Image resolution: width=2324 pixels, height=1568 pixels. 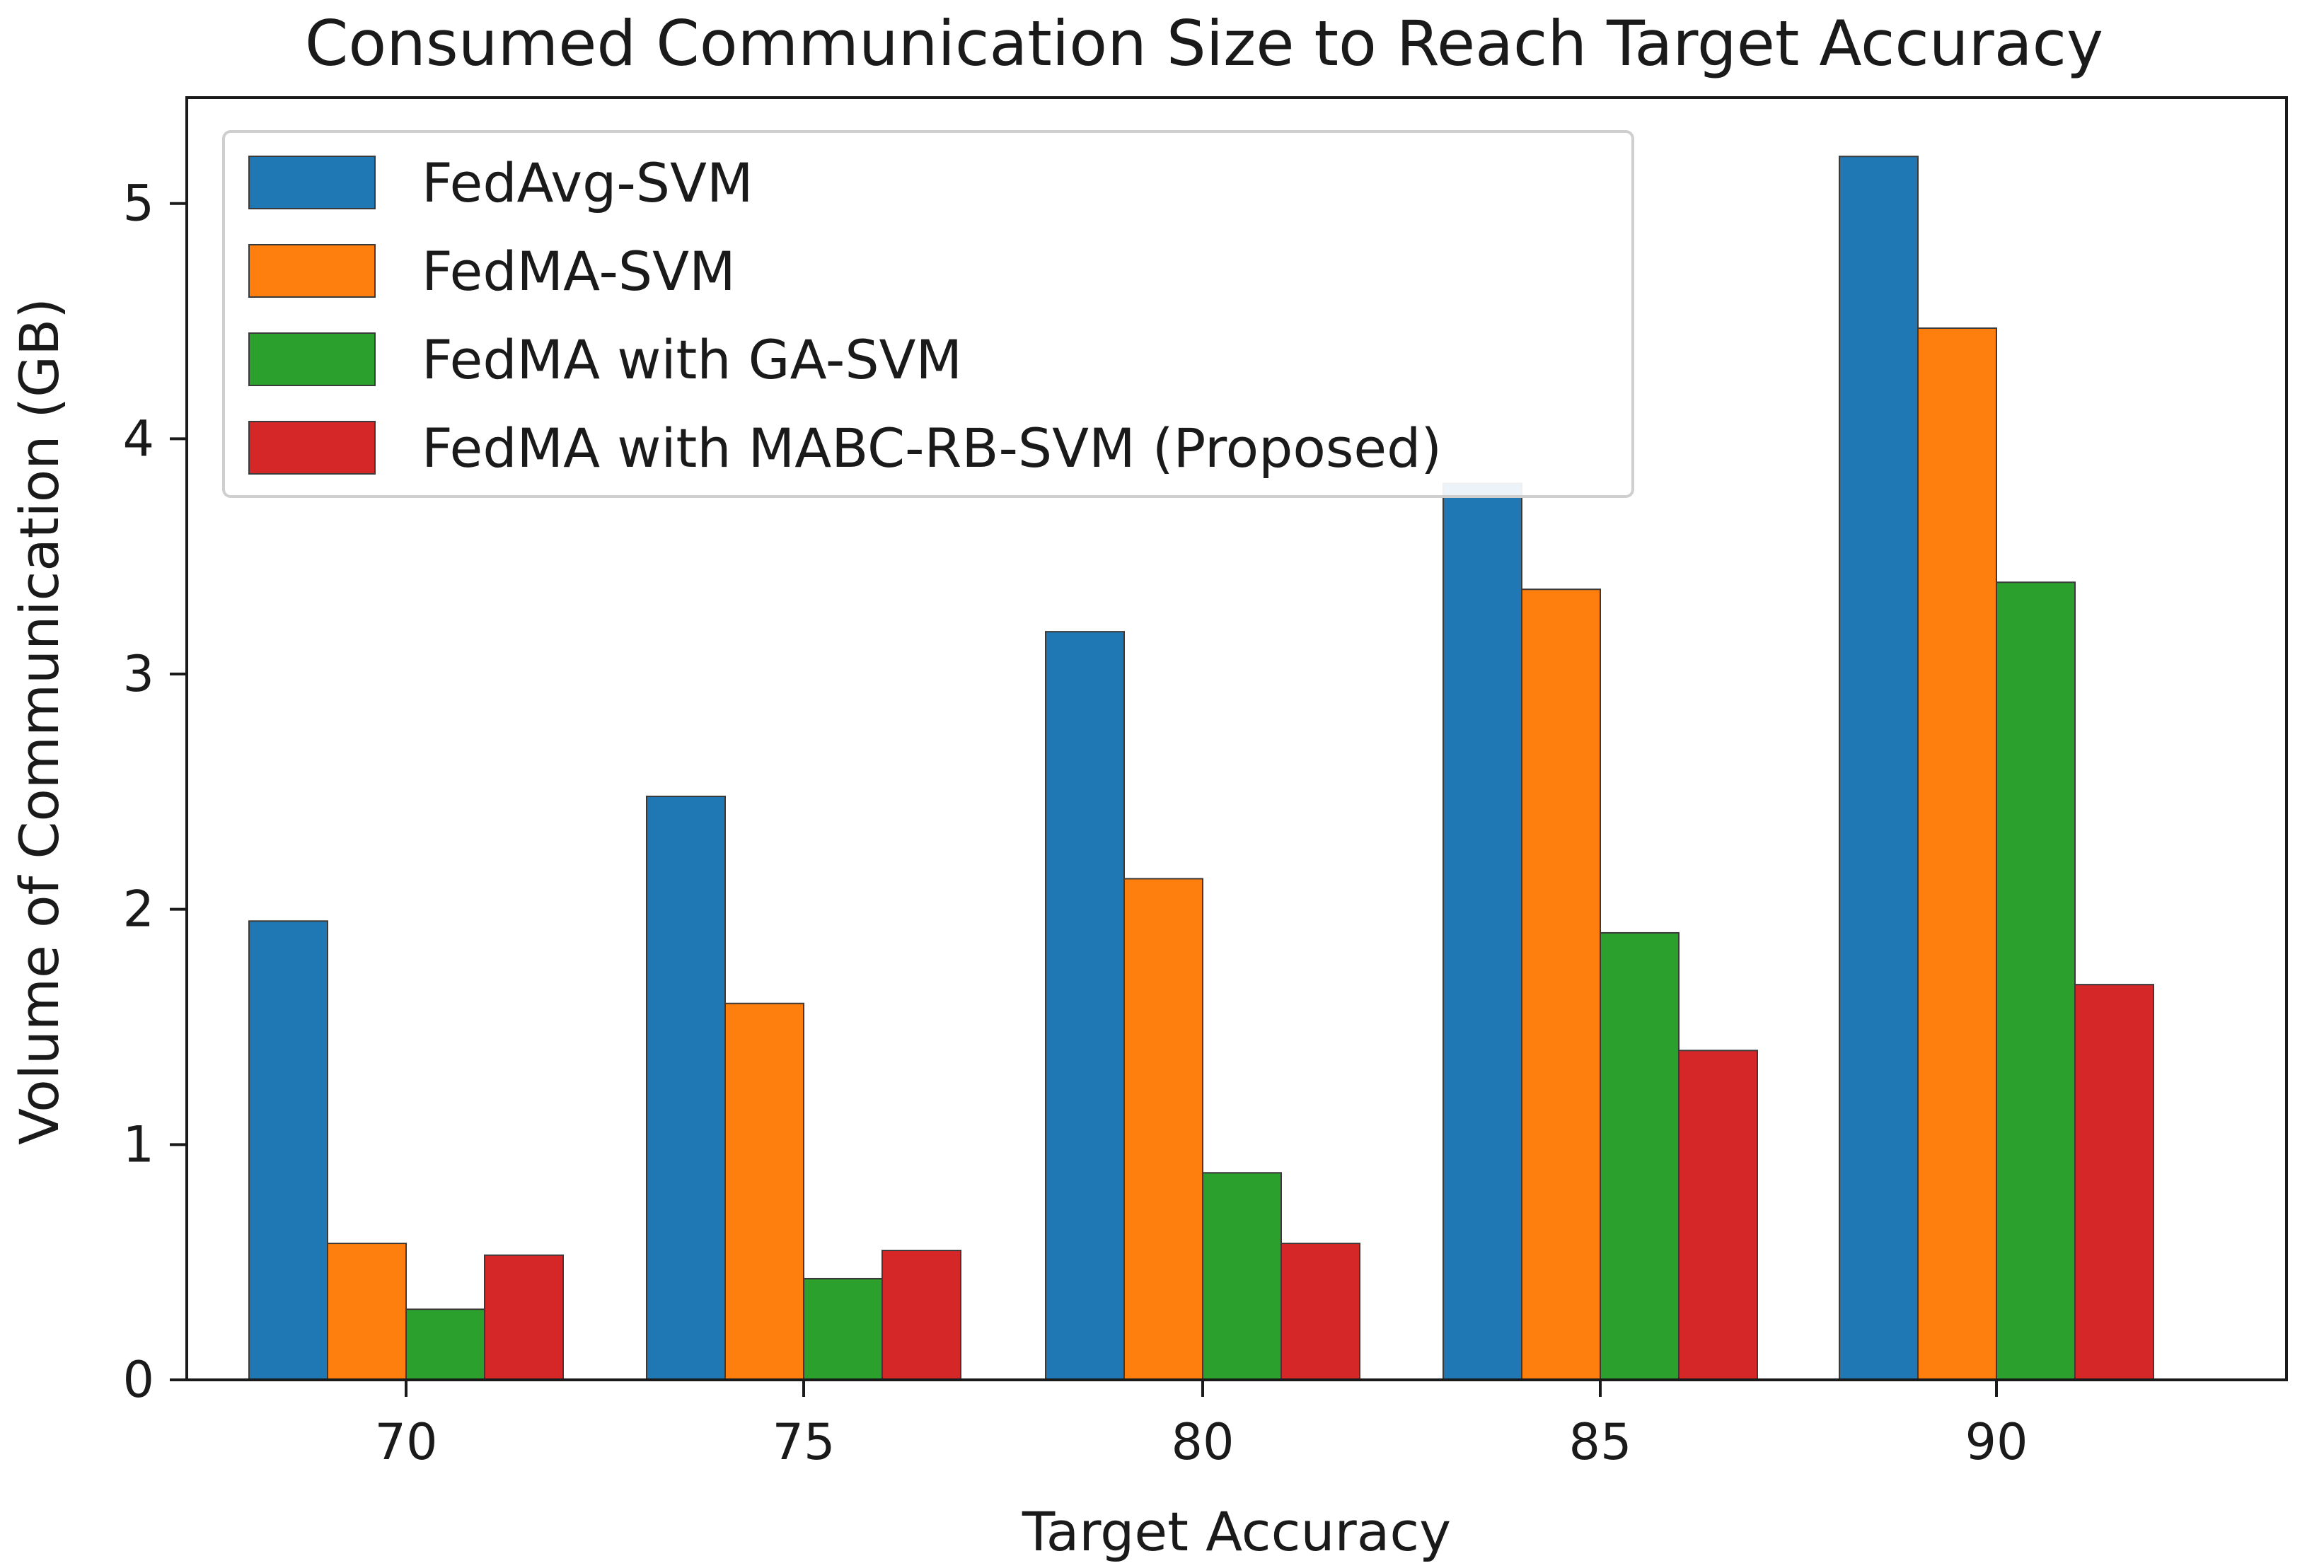 What do you see at coordinates (138, 910) in the screenshot?
I see `y-tick-label: 2` at bounding box center [138, 910].